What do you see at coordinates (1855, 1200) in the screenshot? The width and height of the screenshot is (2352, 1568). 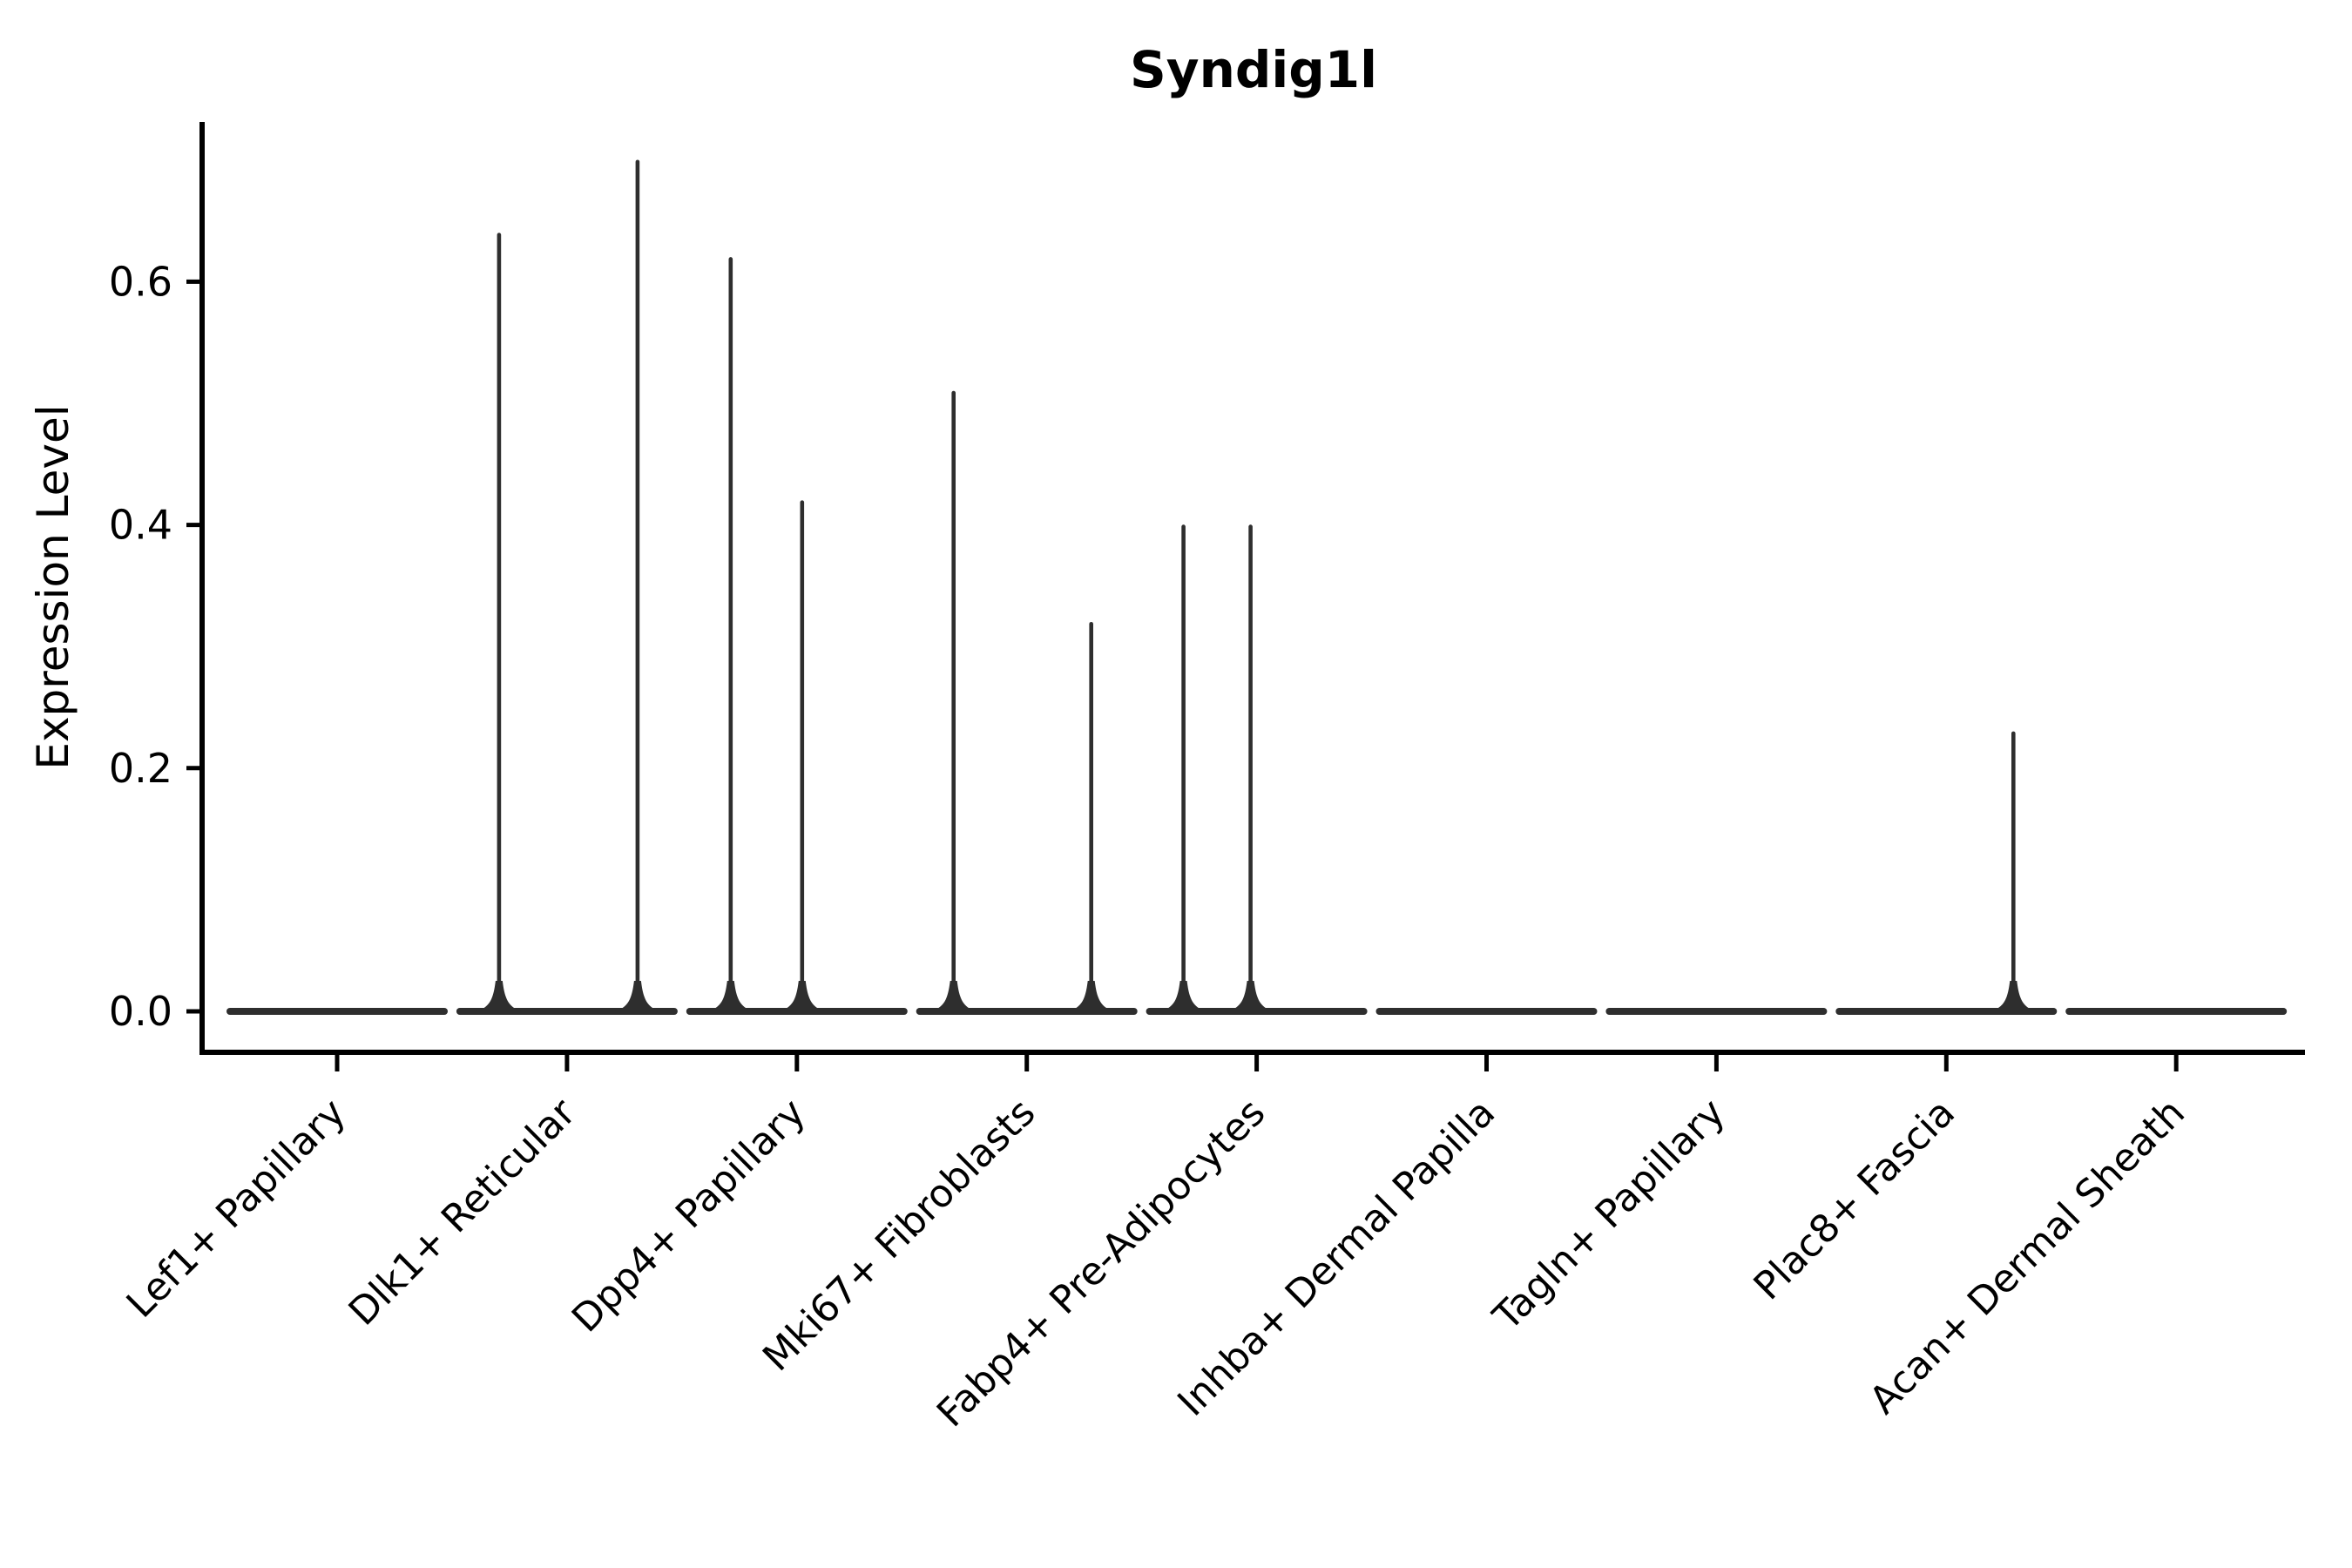 I see `x-tick-label: Plac8+ Fascia` at bounding box center [1855, 1200].